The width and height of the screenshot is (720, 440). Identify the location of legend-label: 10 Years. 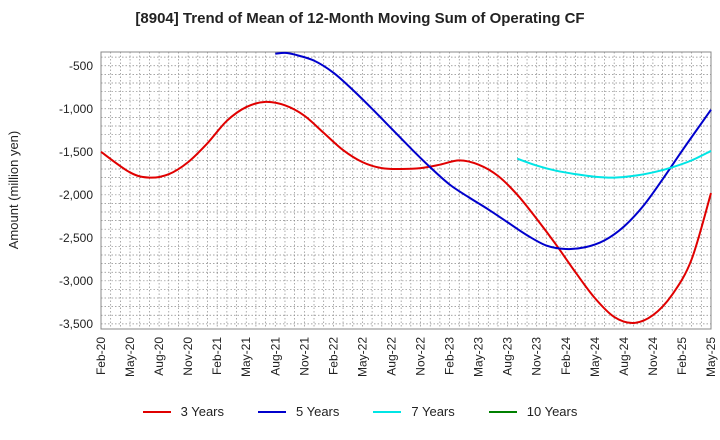
(552, 411).